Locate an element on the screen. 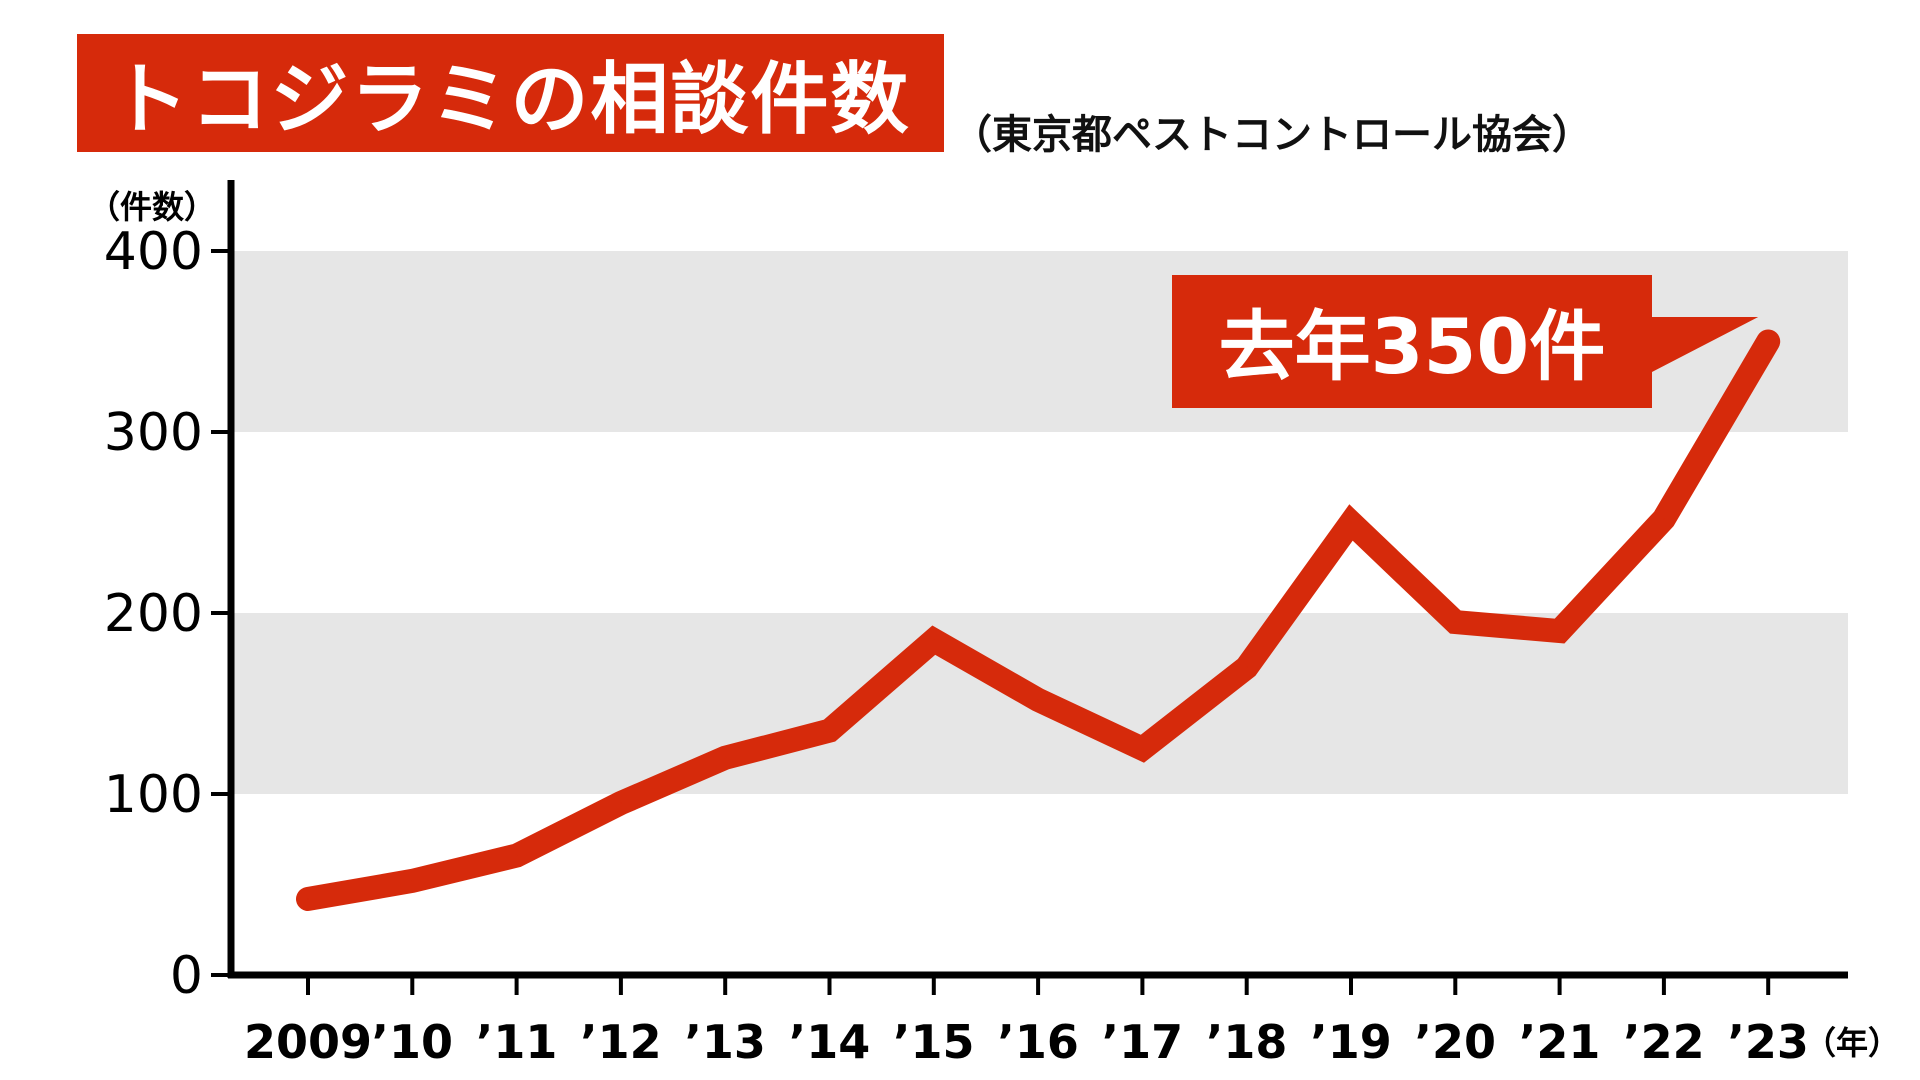 This screenshot has width=1920, height=1080. annotation-text: 去年350件 is located at coordinates (1412, 346).